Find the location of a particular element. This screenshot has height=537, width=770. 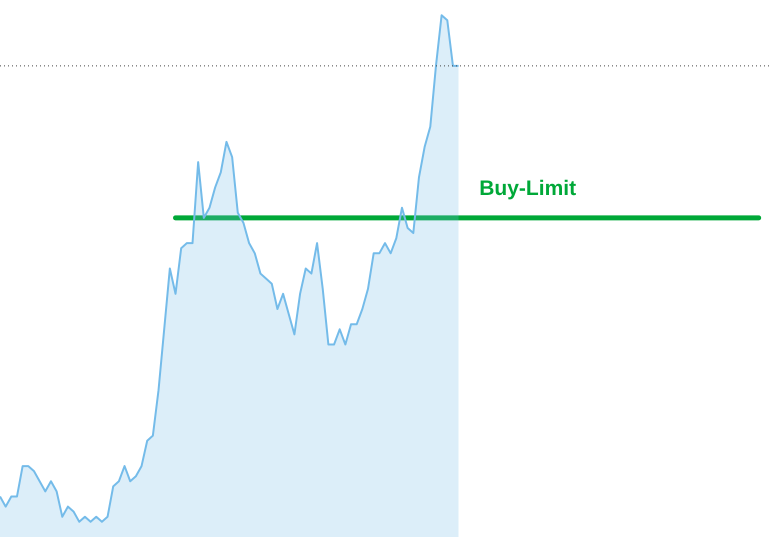

series-label: Buy-Limit is located at coordinates (527, 188).